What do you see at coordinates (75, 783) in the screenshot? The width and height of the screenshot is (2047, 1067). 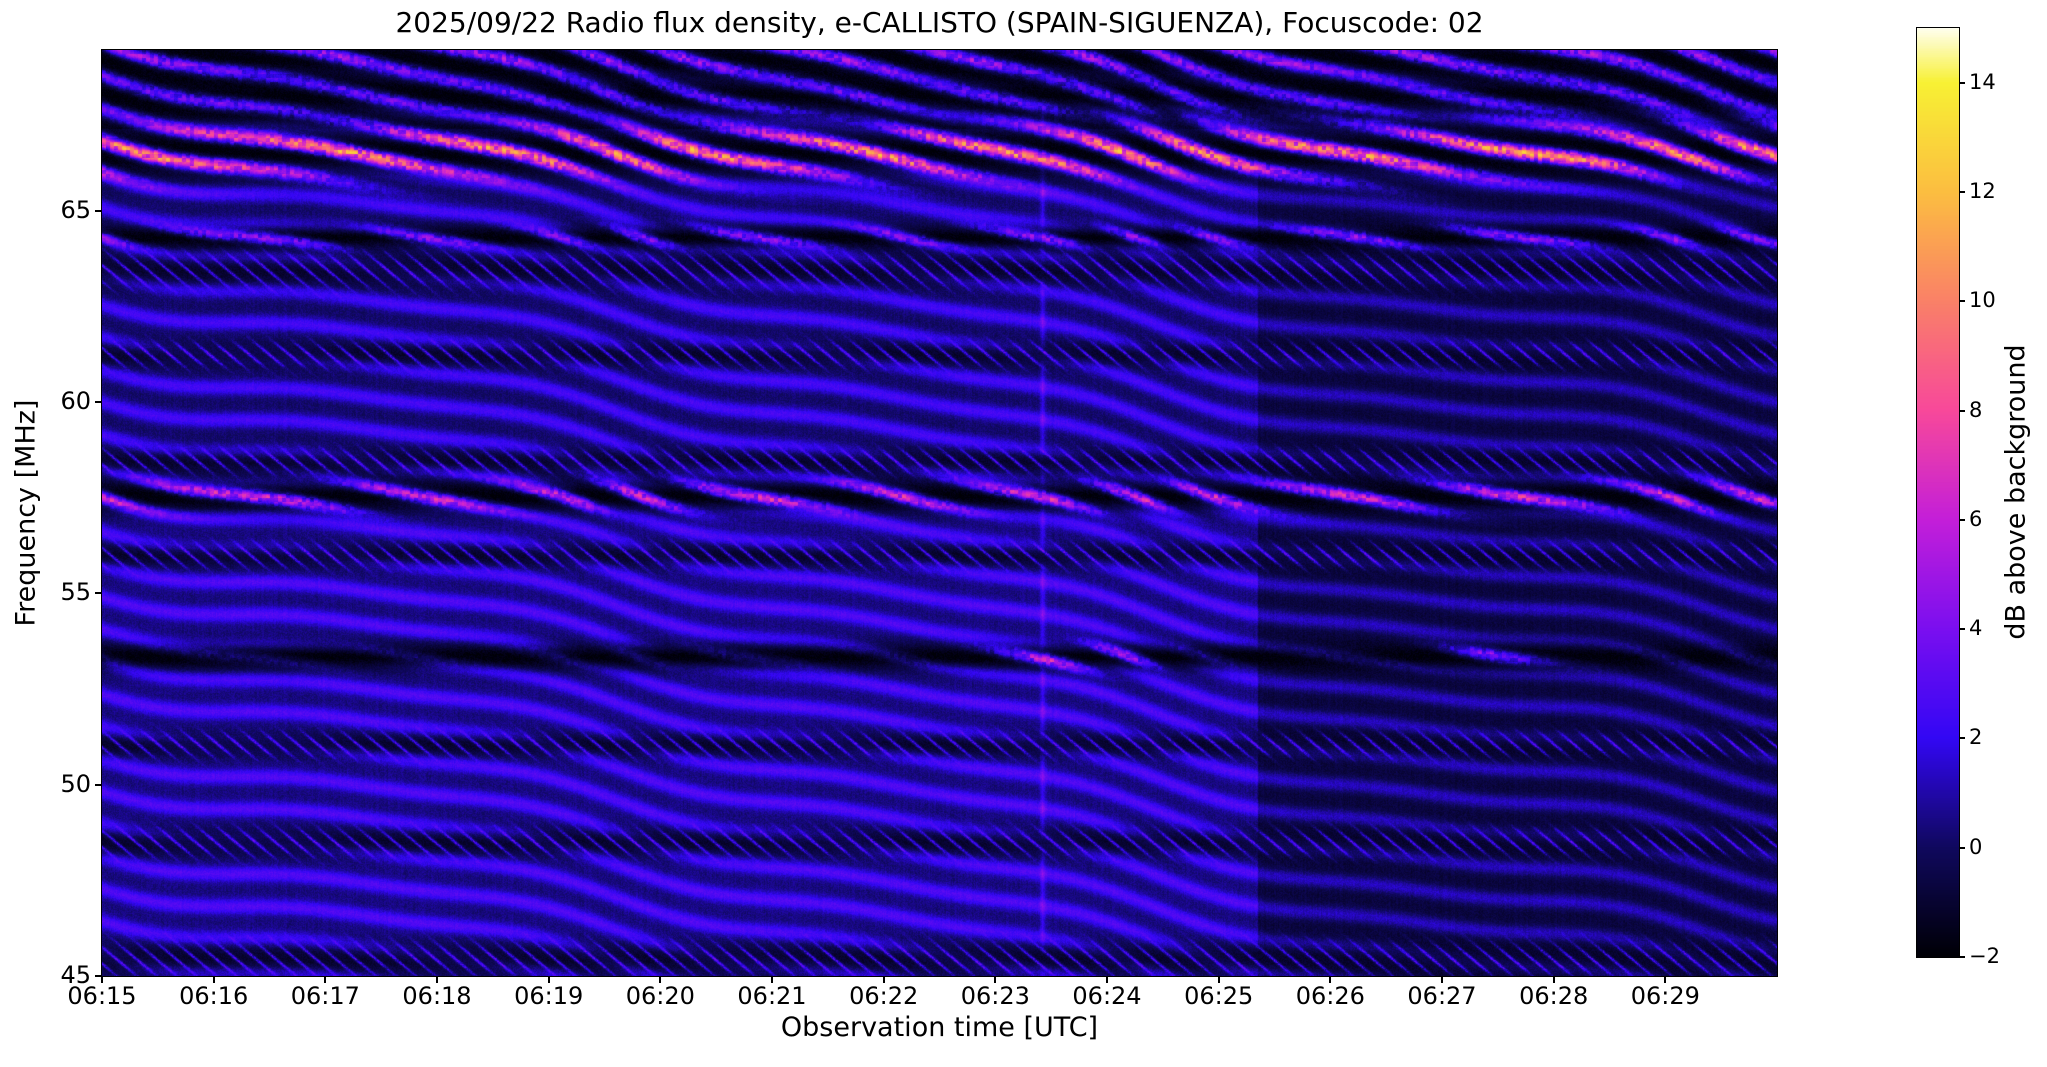 I see `y-tick-label: 50` at bounding box center [75, 783].